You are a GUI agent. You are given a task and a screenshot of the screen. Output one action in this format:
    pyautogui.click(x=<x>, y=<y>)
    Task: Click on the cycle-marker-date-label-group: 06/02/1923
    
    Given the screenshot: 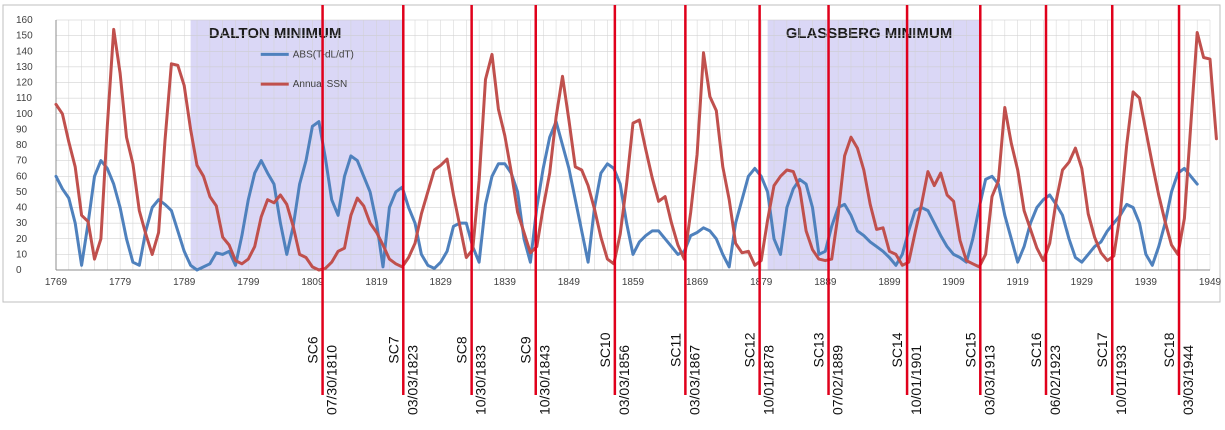 What is the action you would take?
    pyautogui.click(x=1055, y=380)
    